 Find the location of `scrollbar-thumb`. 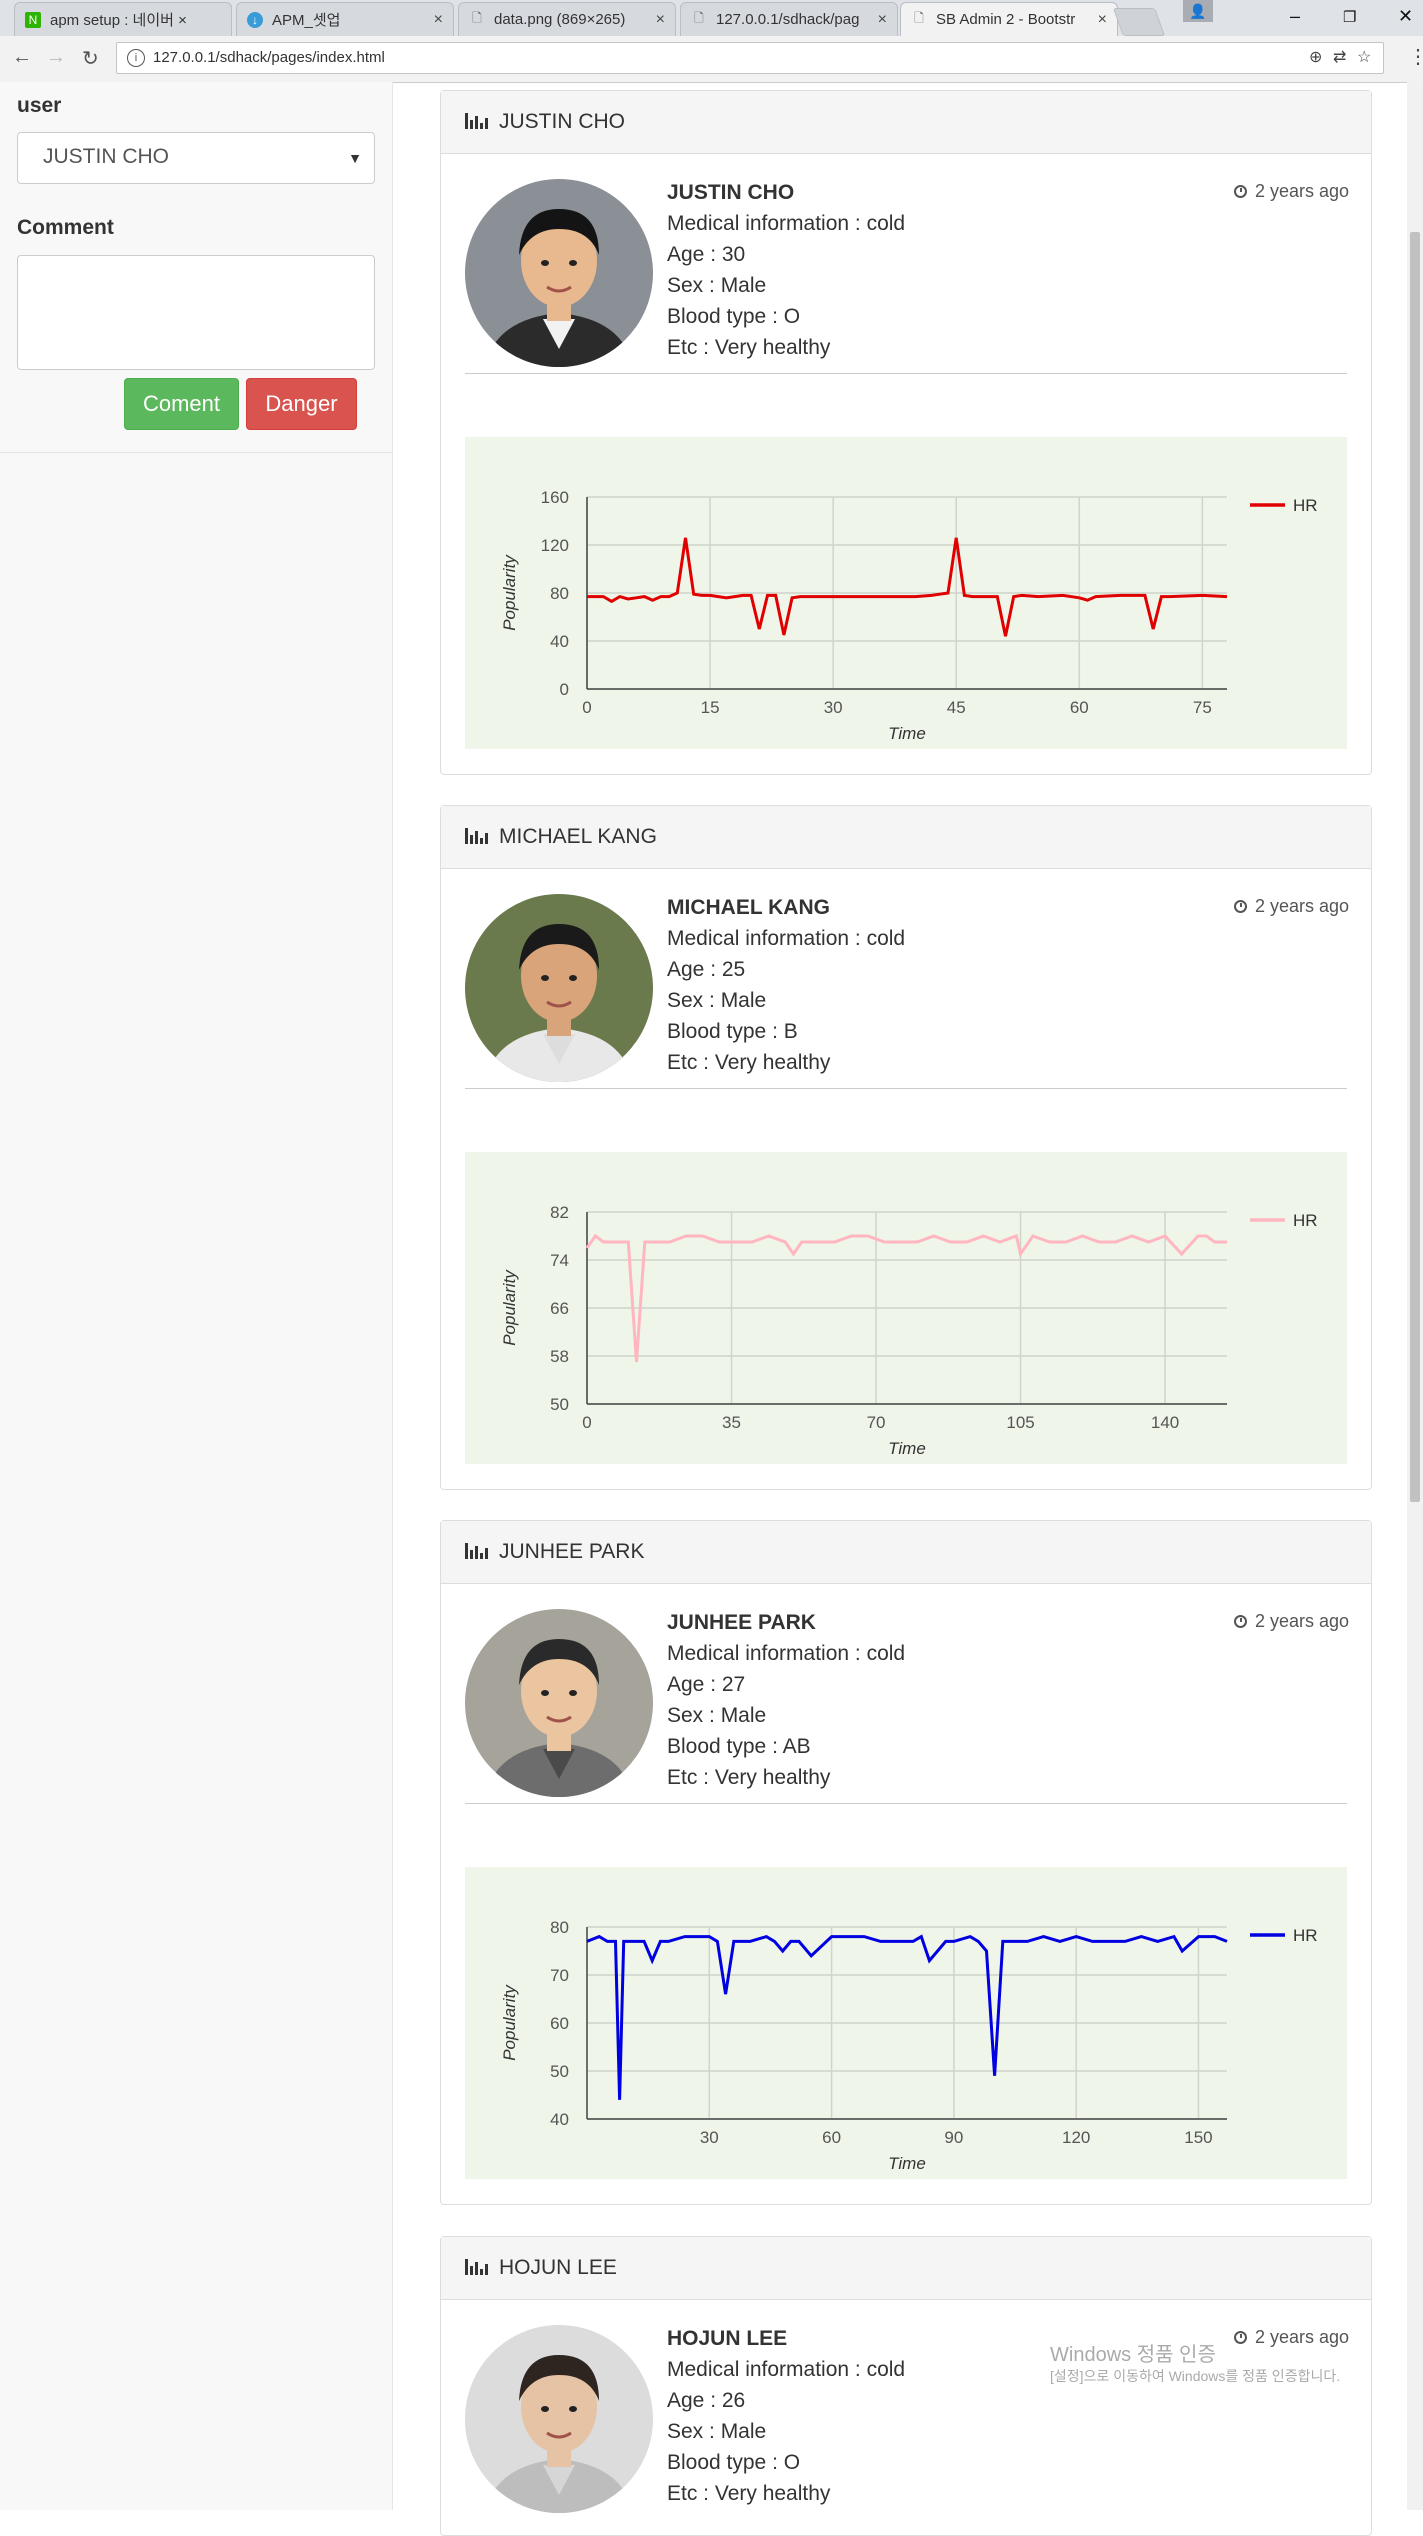

scrollbar-thumb is located at coordinates (1415, 867).